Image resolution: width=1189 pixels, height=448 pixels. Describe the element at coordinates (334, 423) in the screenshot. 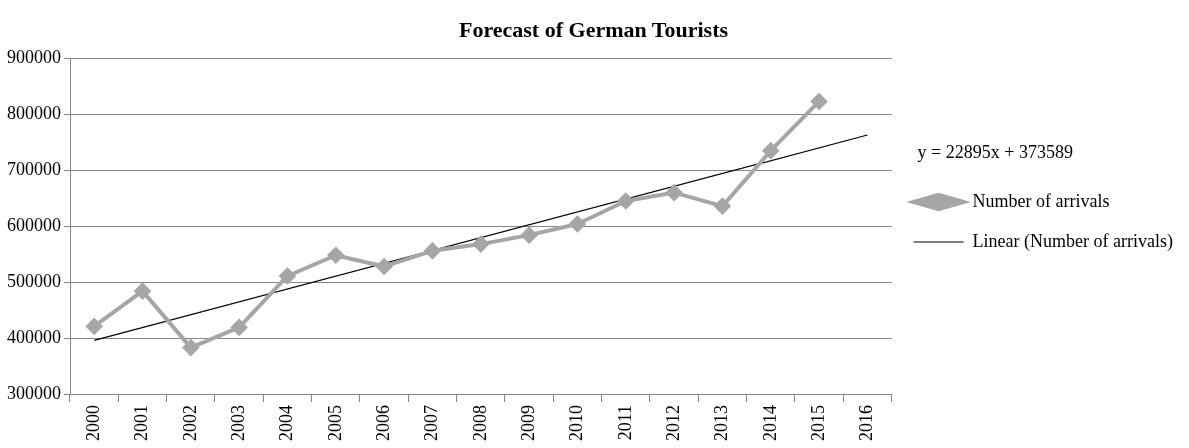

I see `x-tick-label: 2005` at that location.